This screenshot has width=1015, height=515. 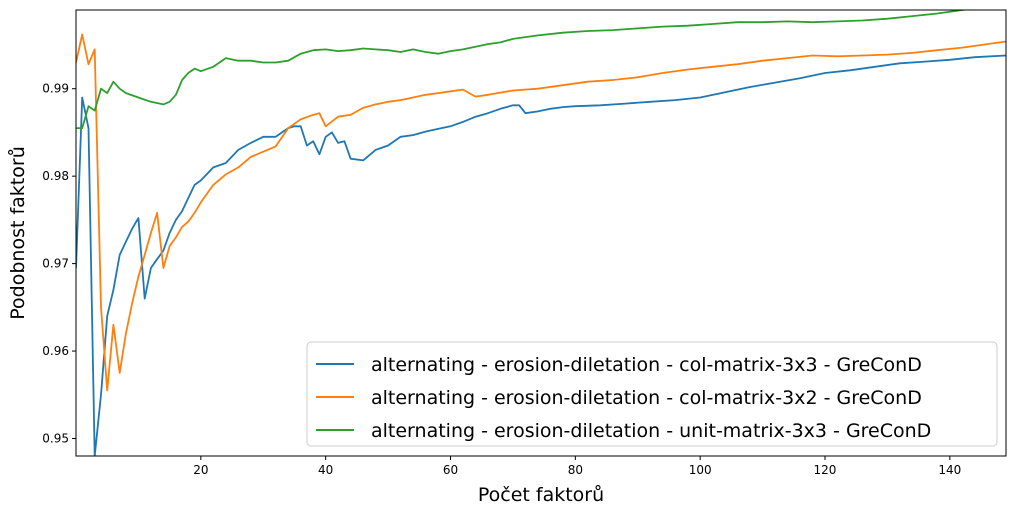 What do you see at coordinates (55, 176) in the screenshot?
I see `y-tick-label: 0.98` at bounding box center [55, 176].